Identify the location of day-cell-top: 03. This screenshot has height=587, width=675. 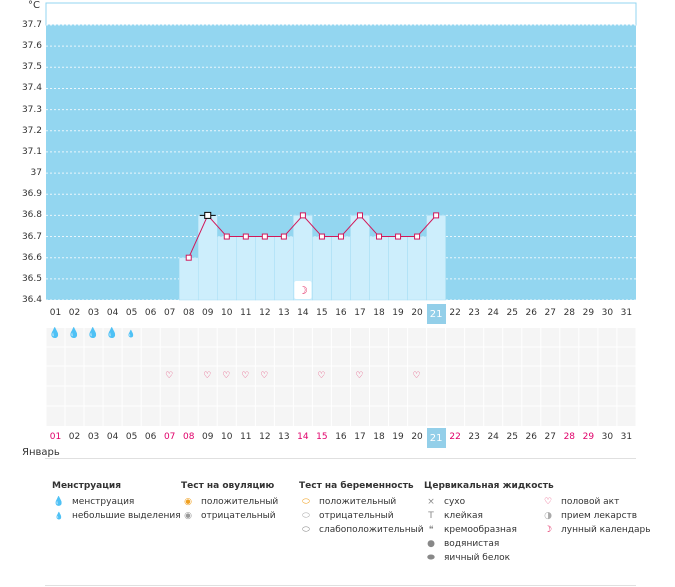
(93, 313).